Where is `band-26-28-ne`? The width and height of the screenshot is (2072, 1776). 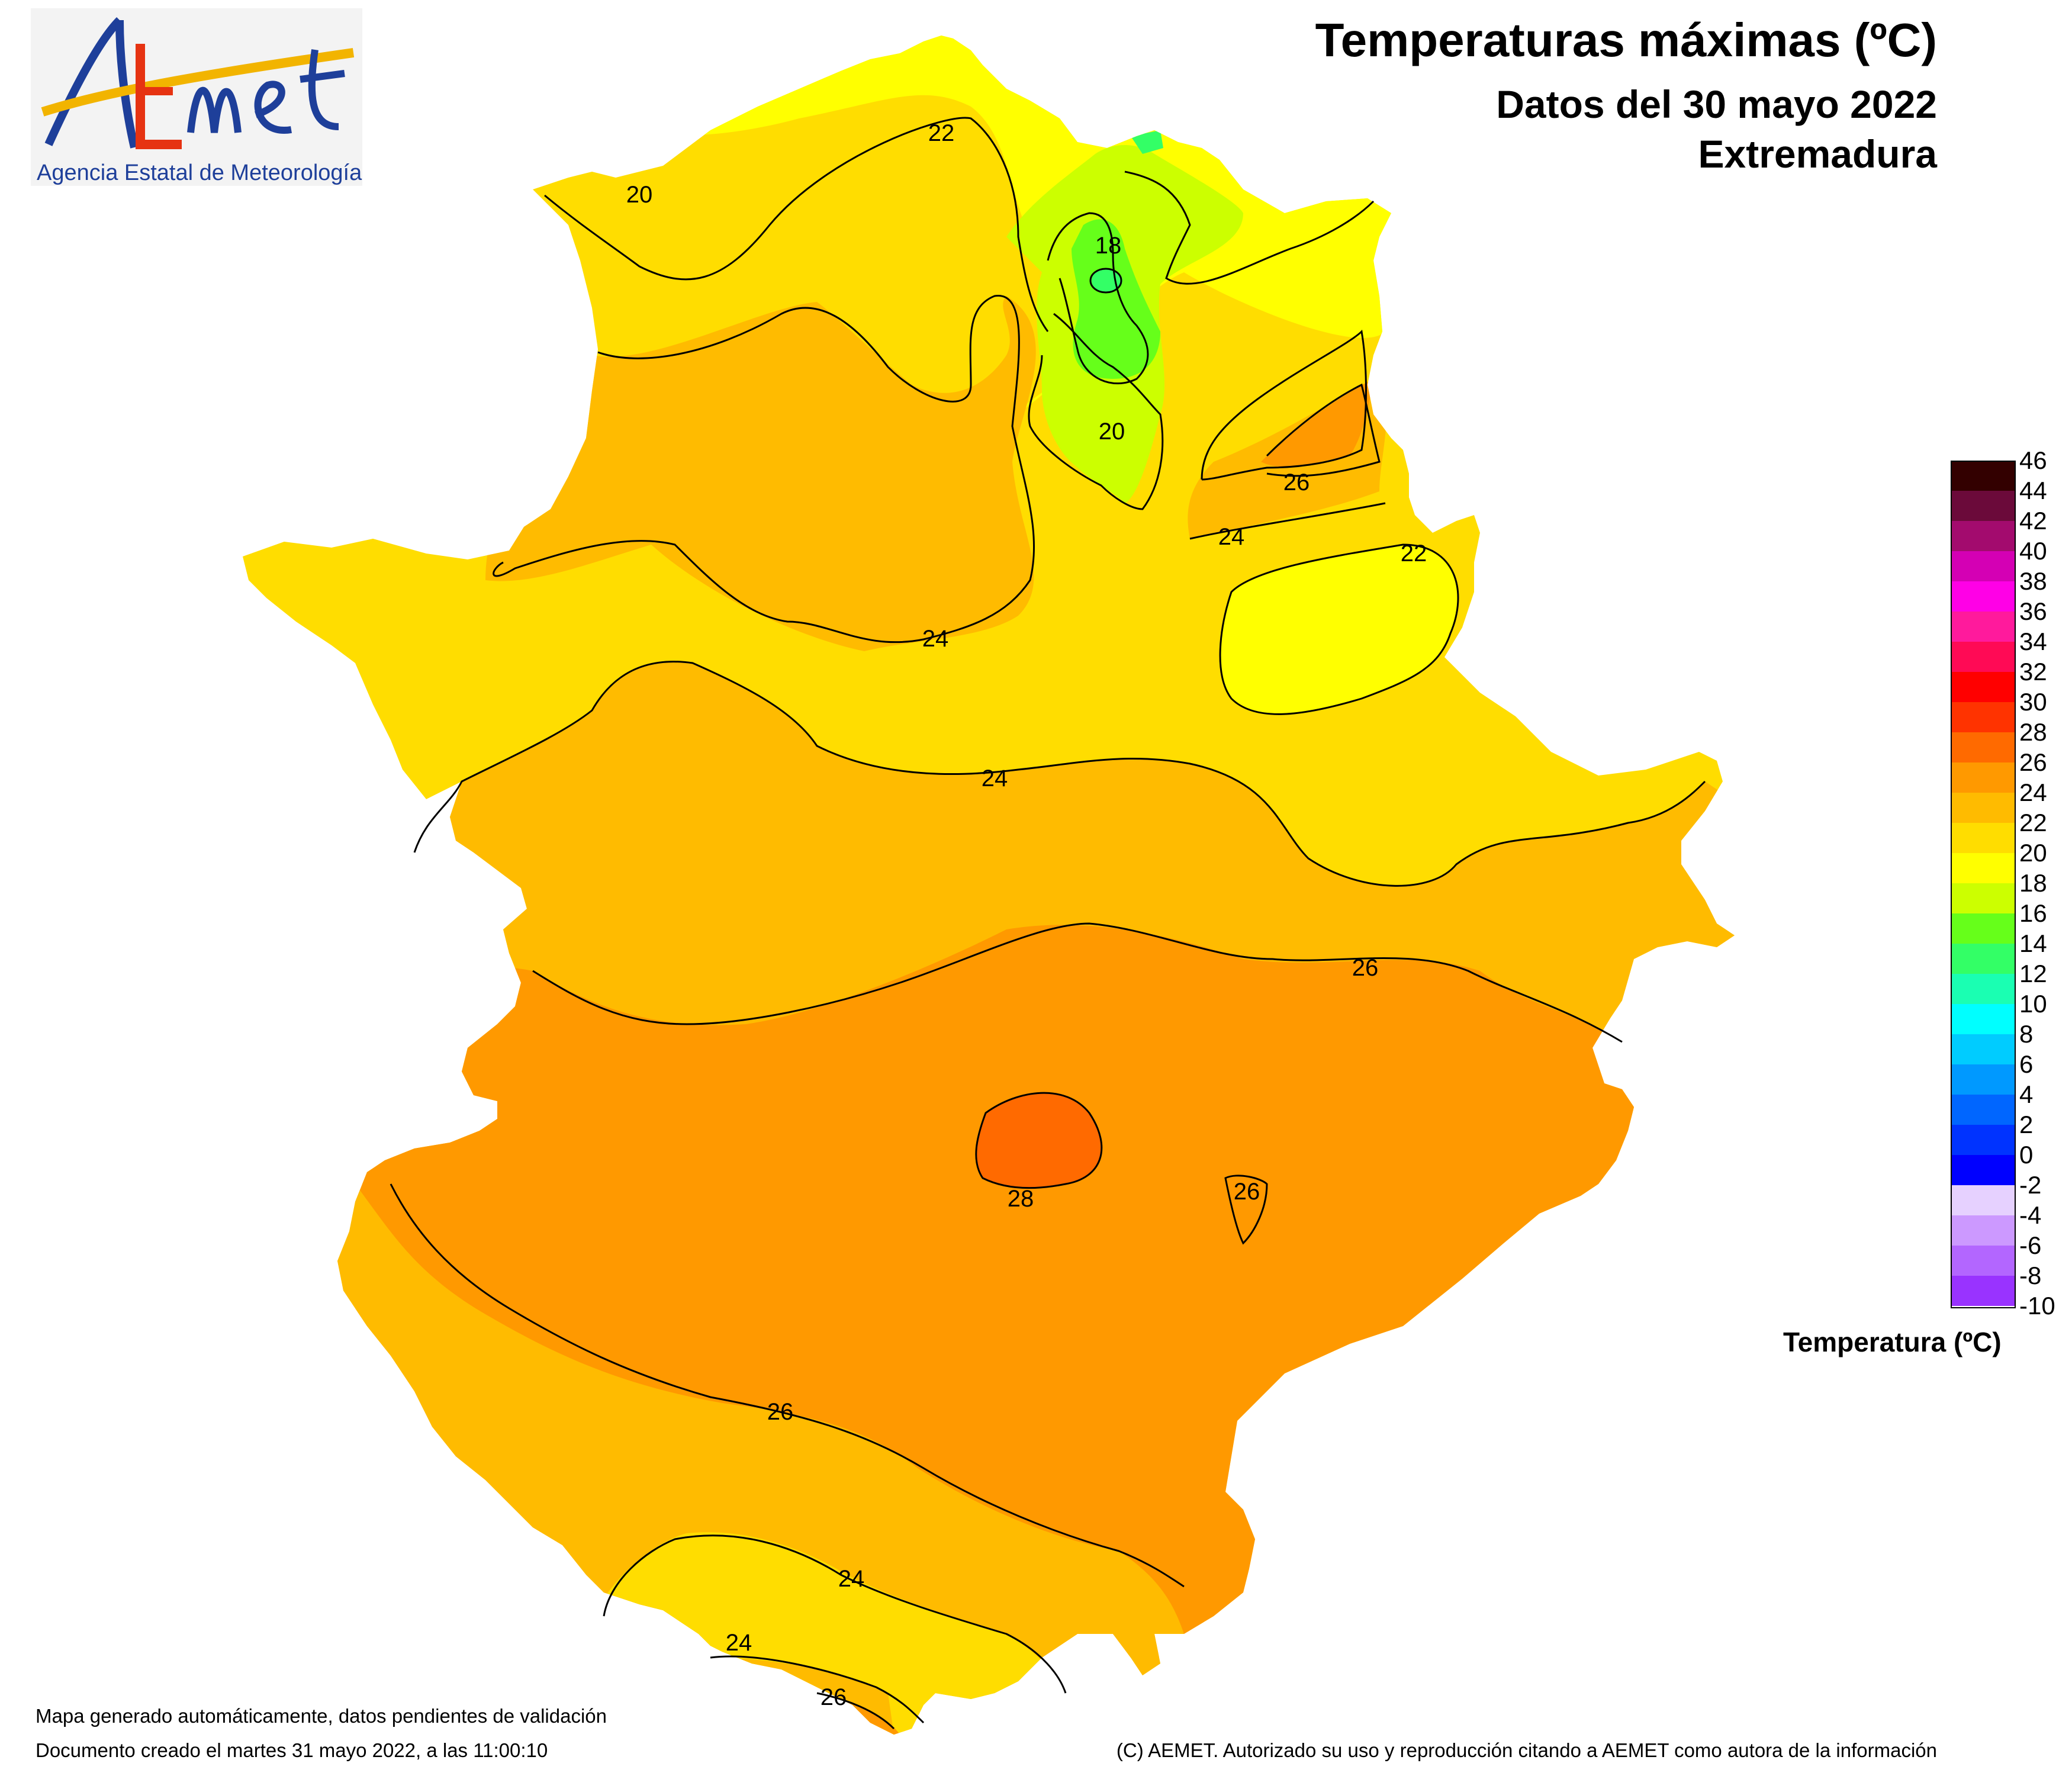
band-26-28-ne is located at coordinates (1317, 423).